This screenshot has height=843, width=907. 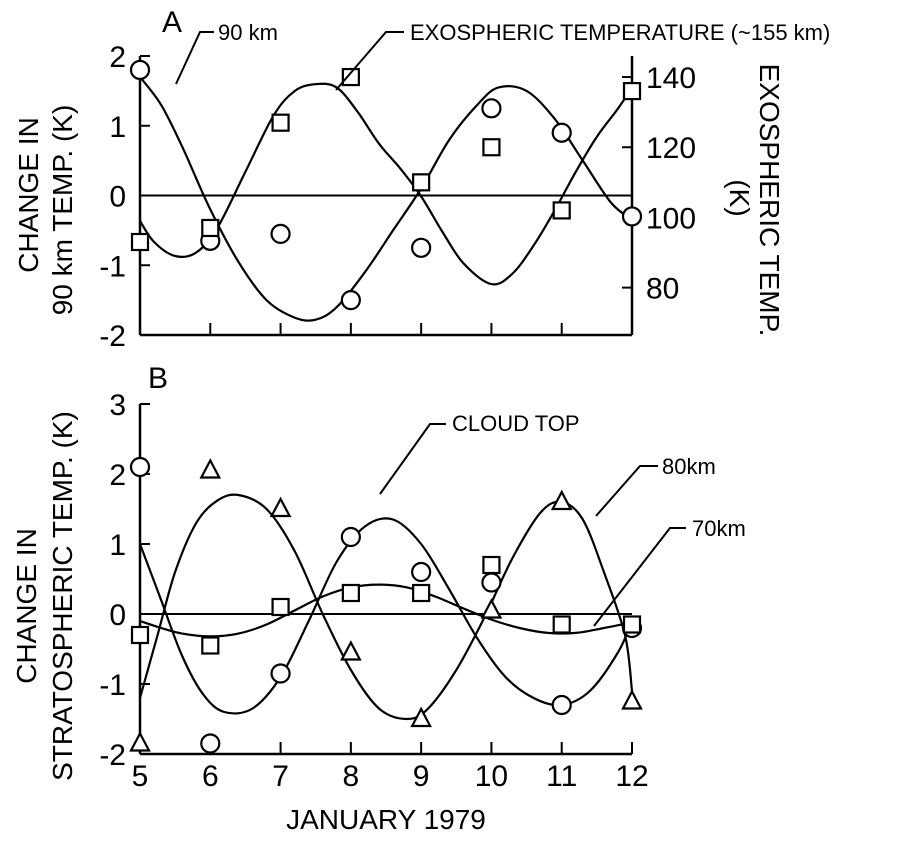 What do you see at coordinates (112, 755) in the screenshot?
I see `panel-b-left-tick-label: -2` at bounding box center [112, 755].